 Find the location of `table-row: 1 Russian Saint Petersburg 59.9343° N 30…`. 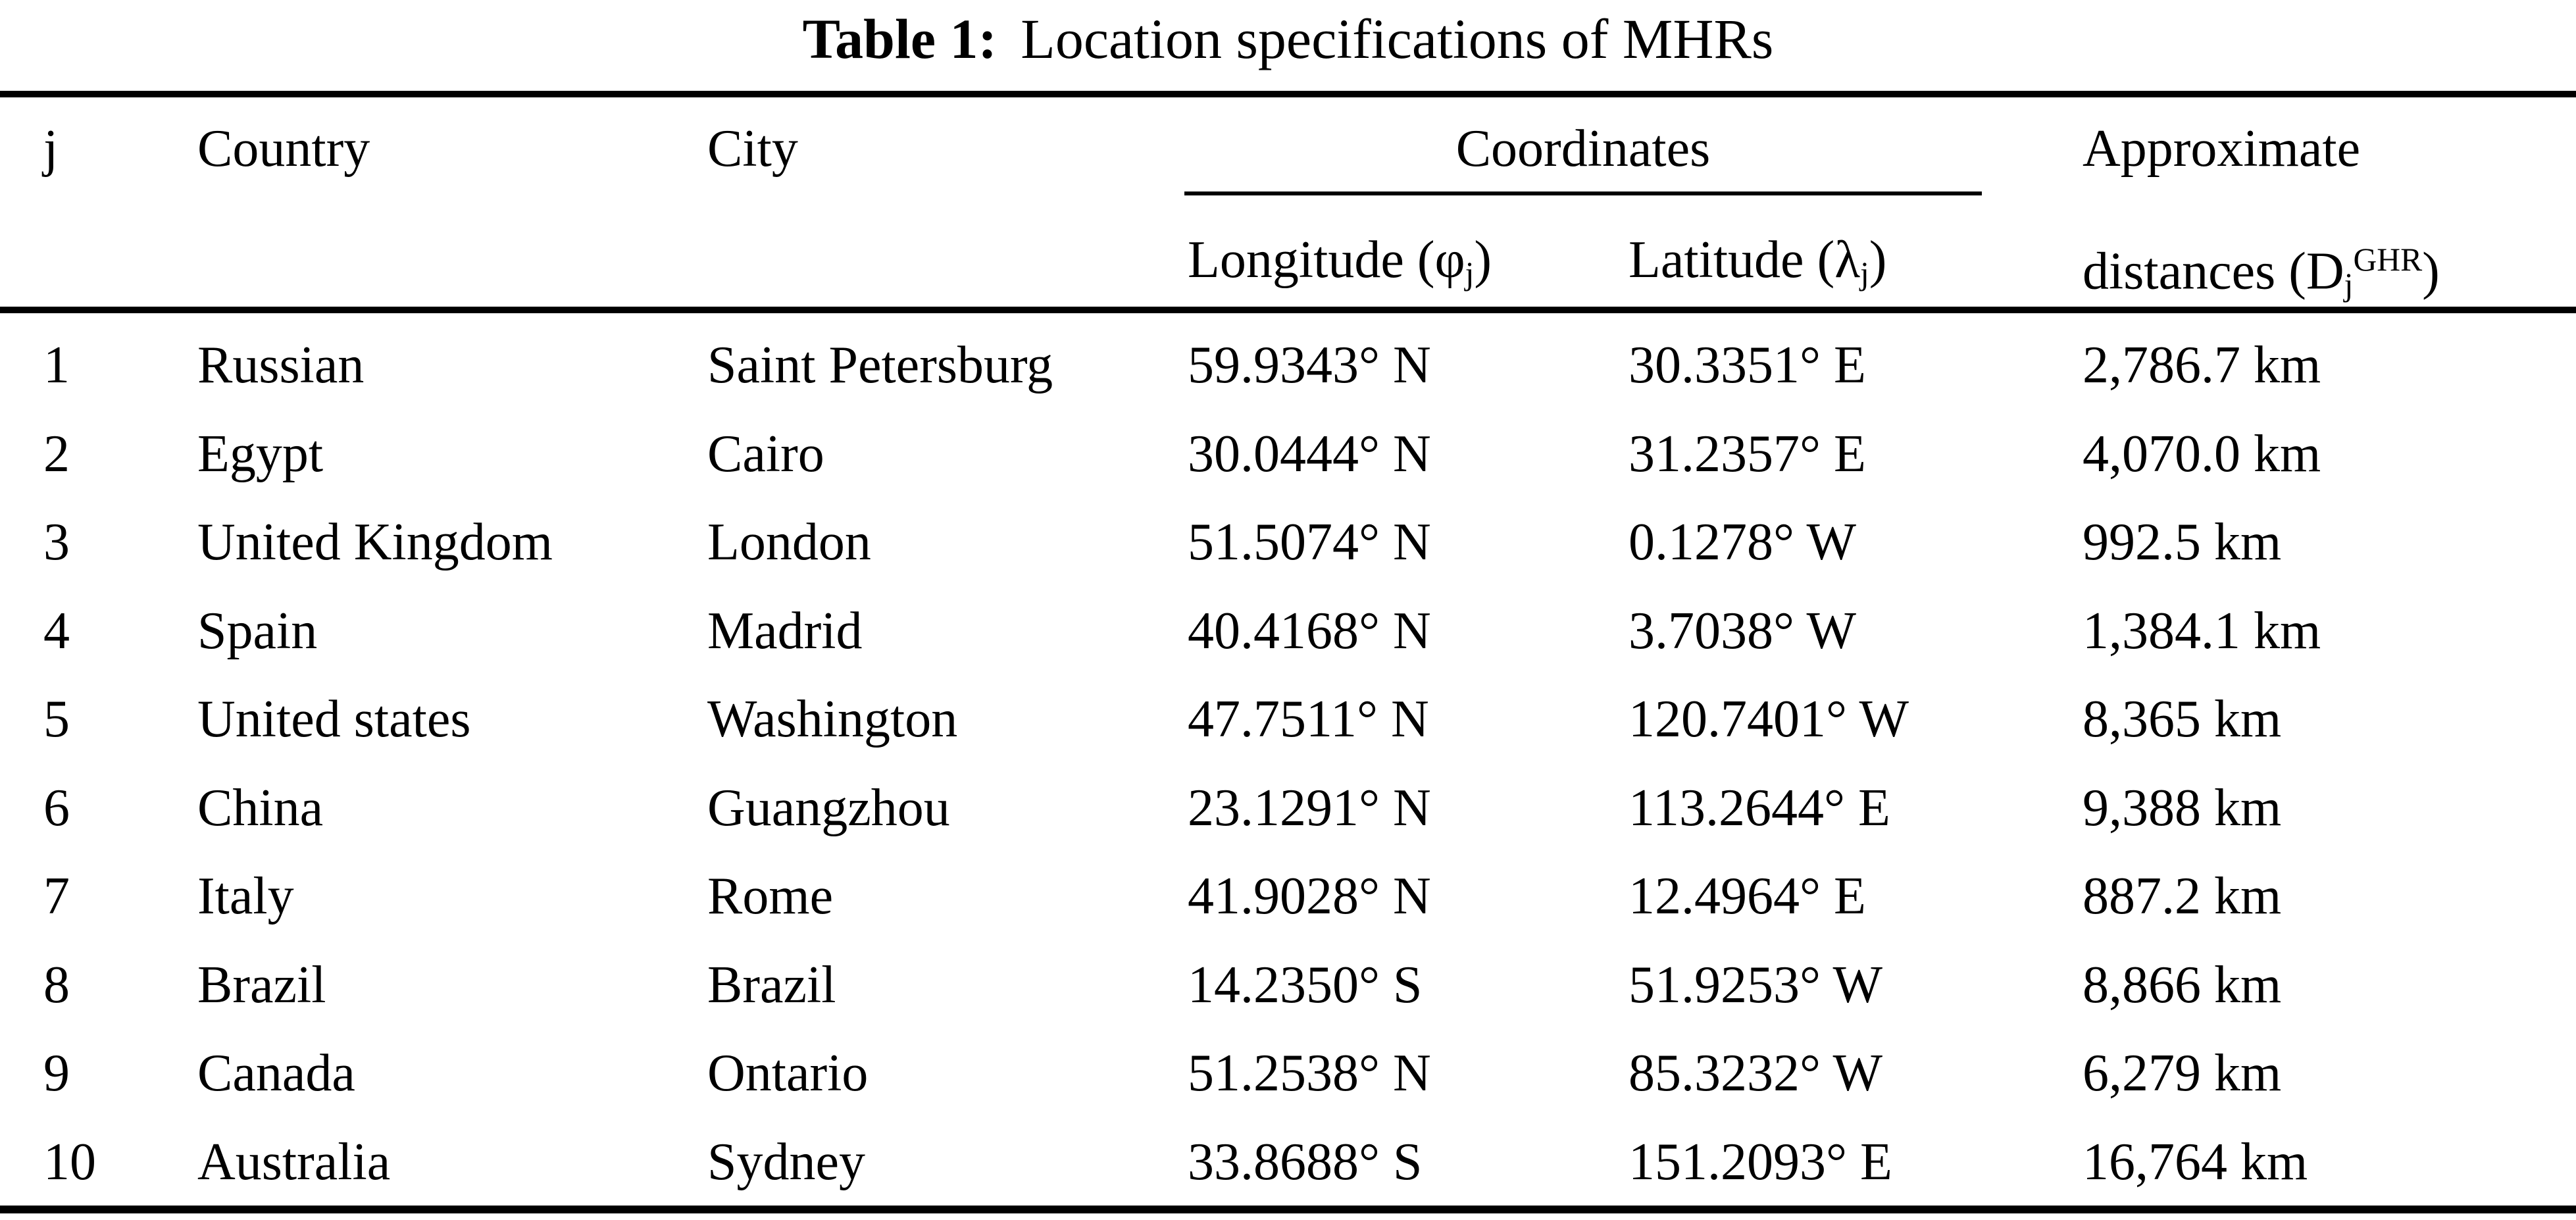

table-row: 1 Russian Saint Petersburg 59.9343° N 30… is located at coordinates (1288, 365).